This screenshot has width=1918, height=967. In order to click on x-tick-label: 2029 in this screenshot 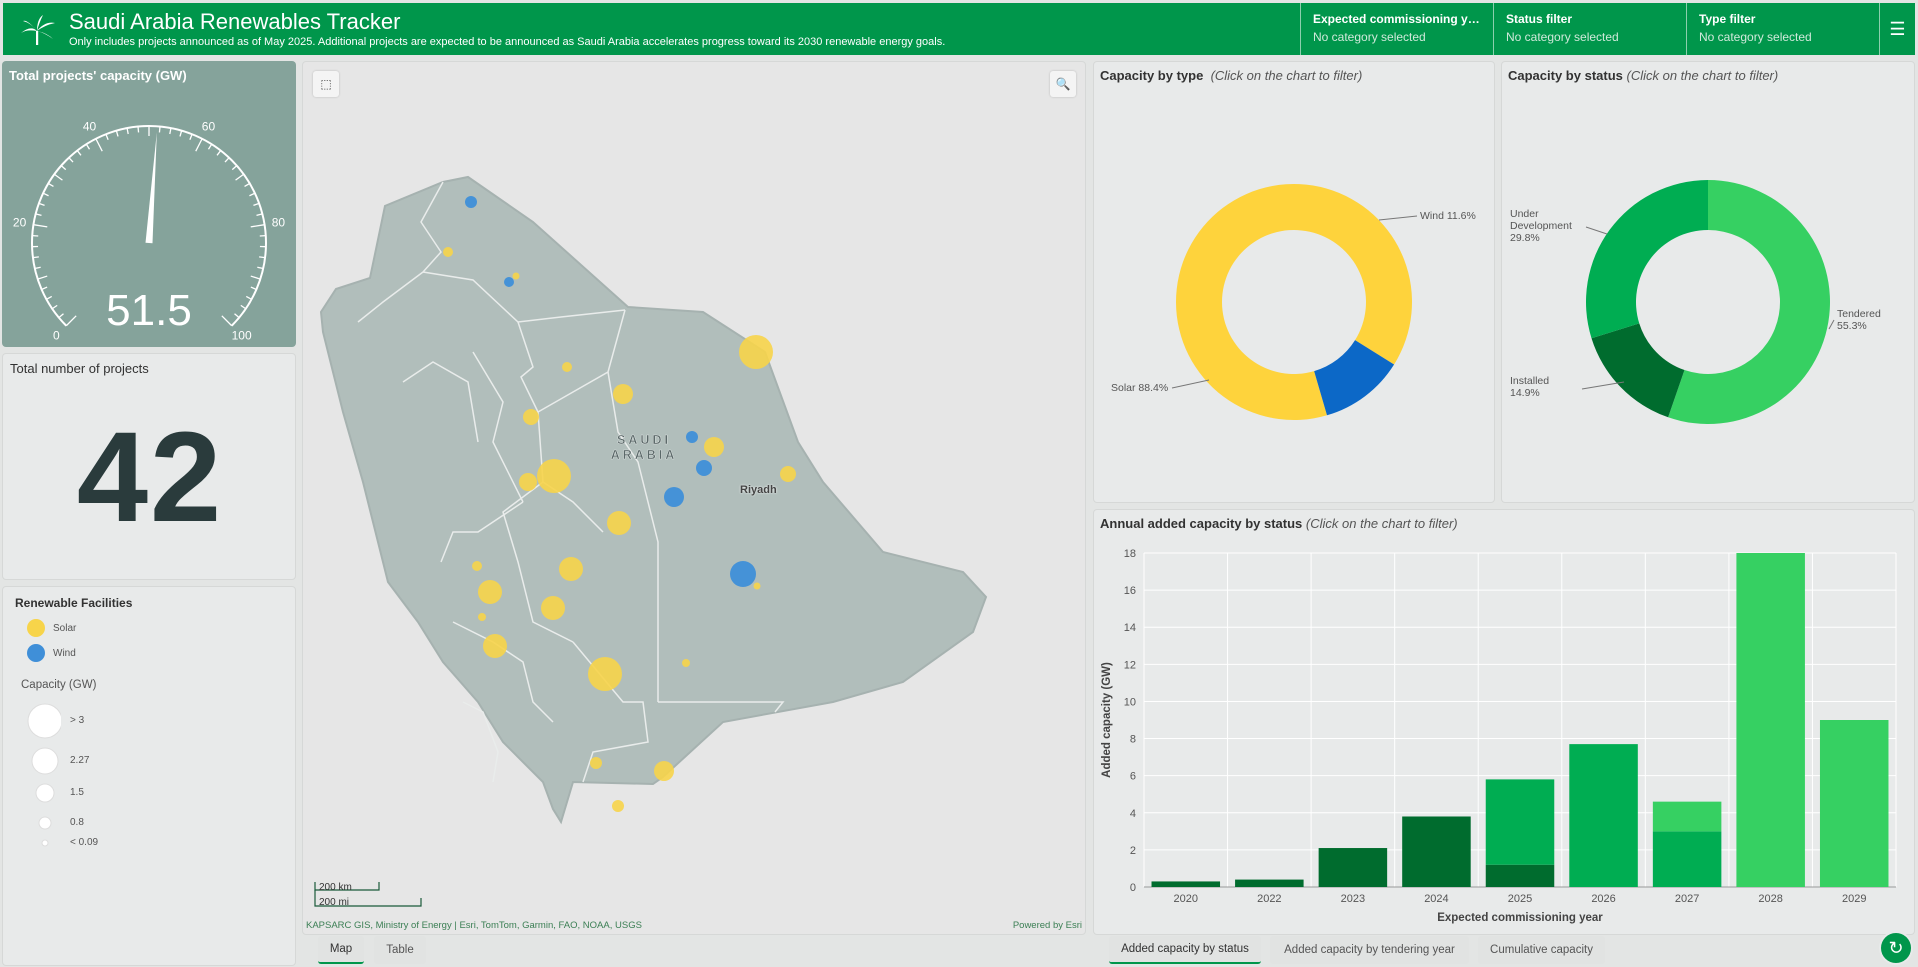, I will do `click(1854, 899)`.